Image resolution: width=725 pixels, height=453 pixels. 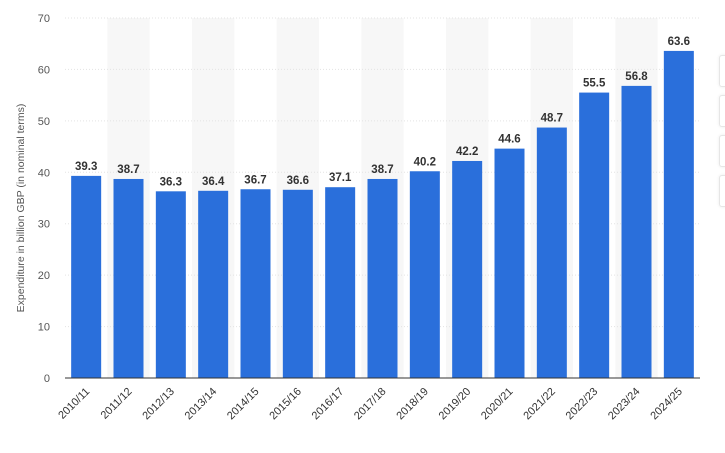 What do you see at coordinates (44, 19) in the screenshot?
I see `y-tick-label: 70` at bounding box center [44, 19].